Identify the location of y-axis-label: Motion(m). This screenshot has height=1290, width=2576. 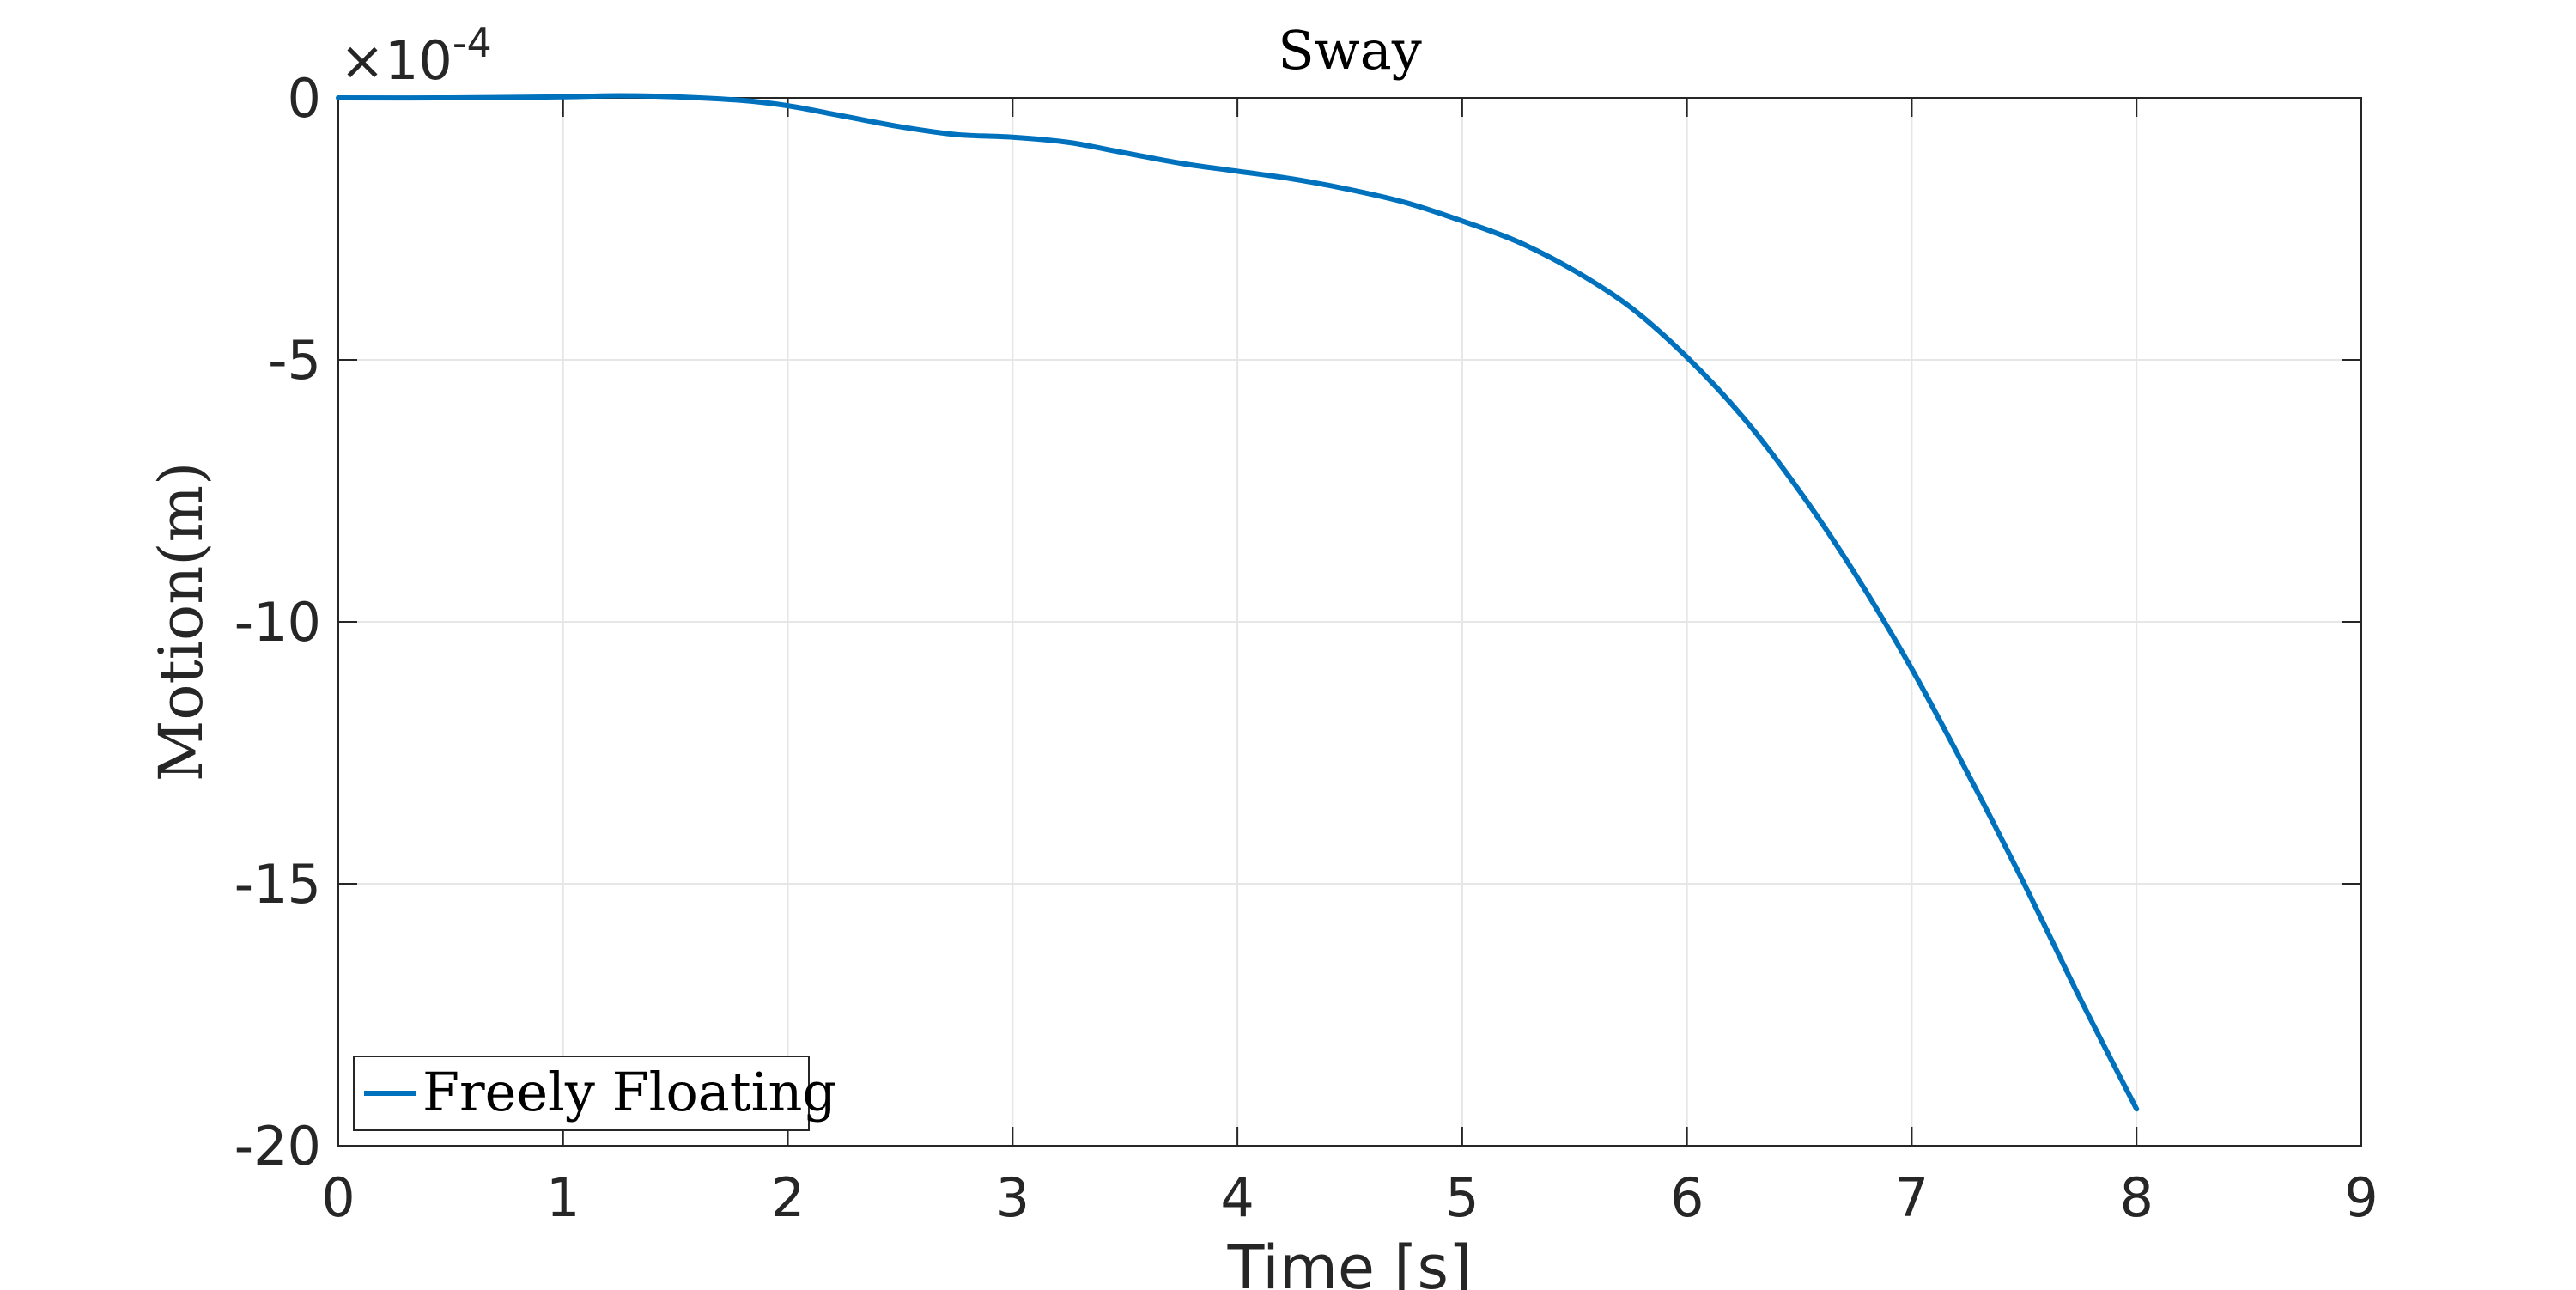
(181, 622).